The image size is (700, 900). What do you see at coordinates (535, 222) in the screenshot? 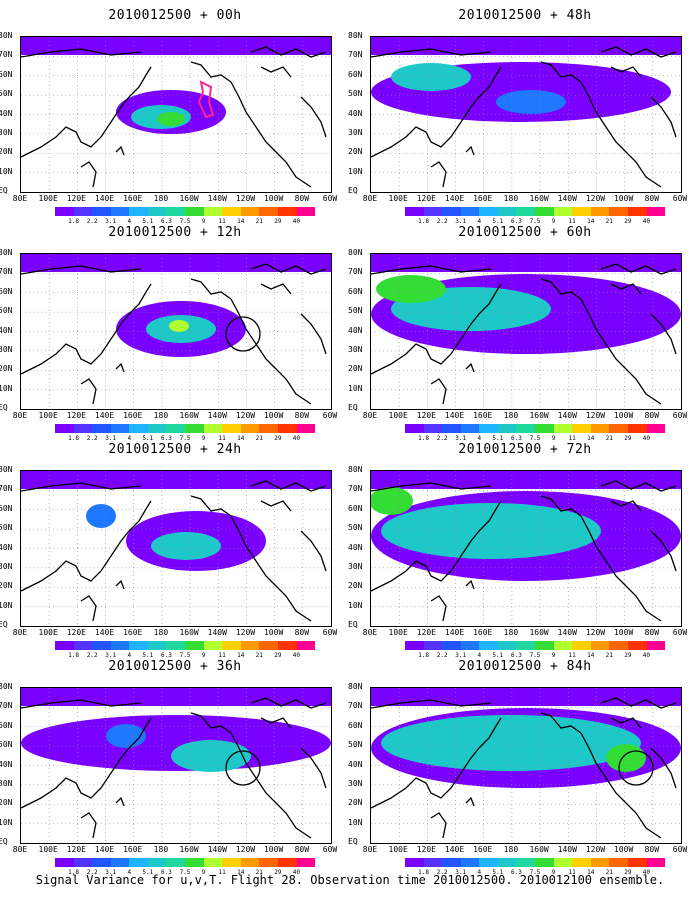
I see `colorbar-ticks: 1.8 2.2 3.1 4 5.1 6.3 7.5 9 11 14 21 29 40` at bounding box center [535, 222].